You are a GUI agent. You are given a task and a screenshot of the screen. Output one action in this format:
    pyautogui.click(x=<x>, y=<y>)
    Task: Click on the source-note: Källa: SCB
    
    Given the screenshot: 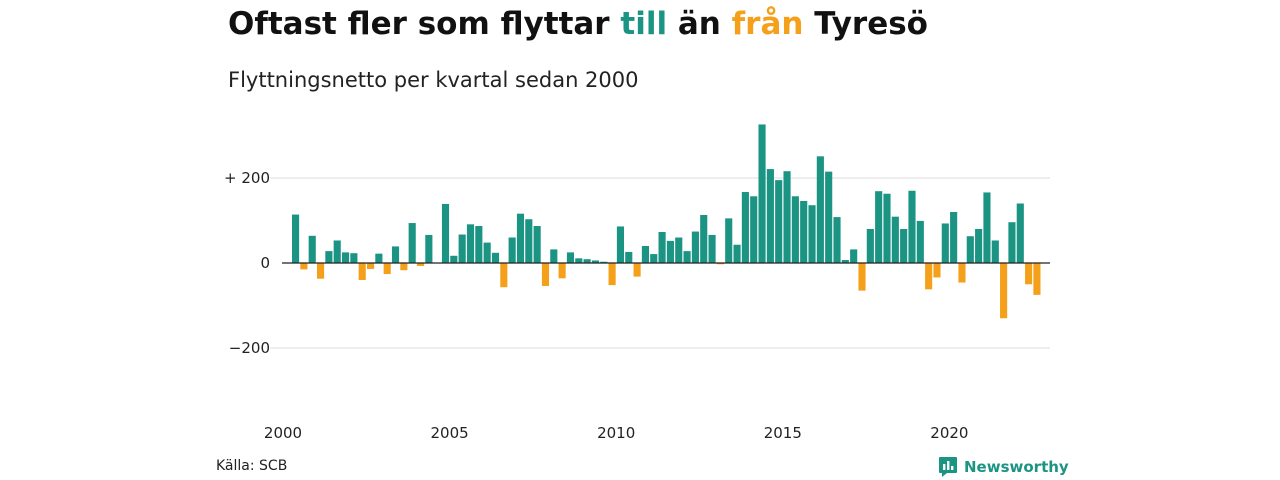 What is the action you would take?
    pyautogui.click(x=252, y=466)
    